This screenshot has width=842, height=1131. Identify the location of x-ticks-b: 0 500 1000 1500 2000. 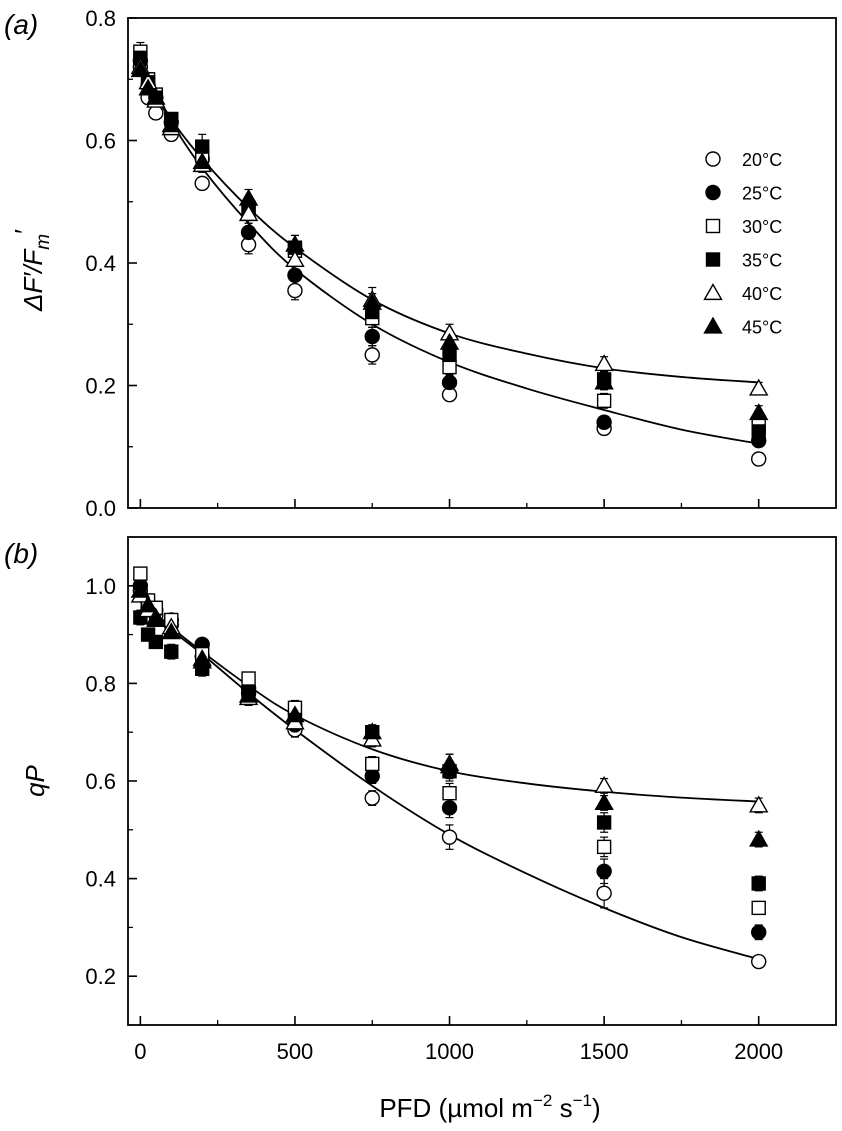
(458, 1040).